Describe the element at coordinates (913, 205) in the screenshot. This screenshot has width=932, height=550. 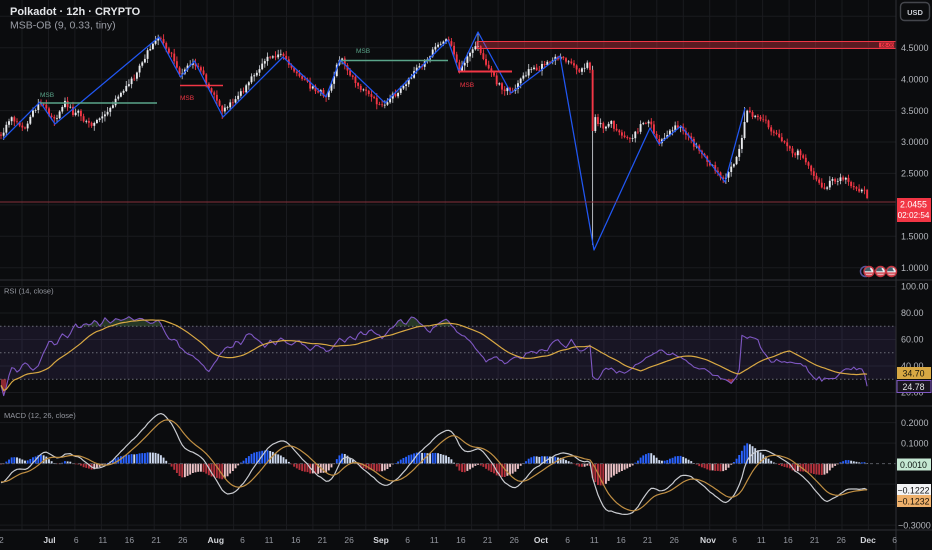
I see `svg-text: 2.0455` at that location.